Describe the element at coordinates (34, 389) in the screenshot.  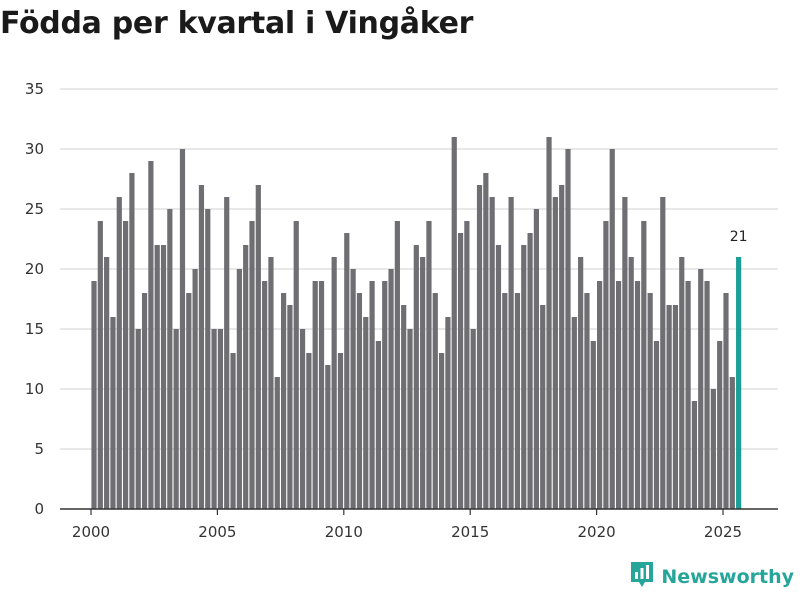
I see `y-tick-label: 10` at that location.